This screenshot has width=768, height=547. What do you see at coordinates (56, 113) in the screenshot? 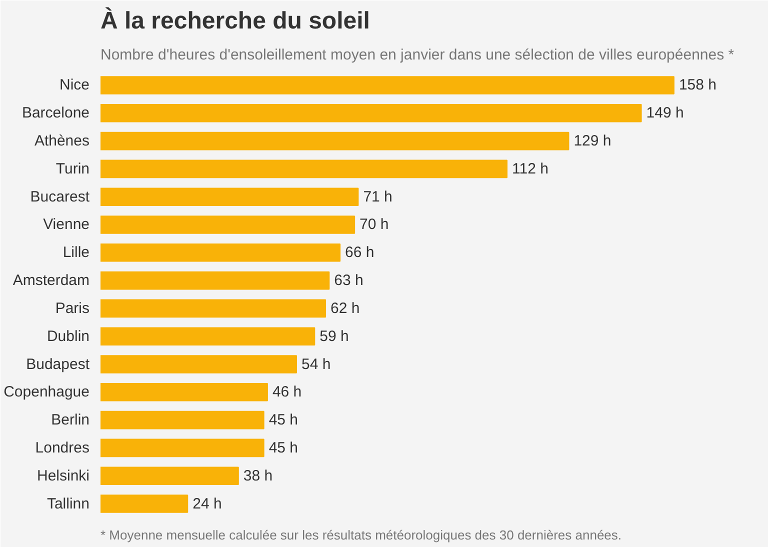
I see `y-tick-label: Barcelone` at bounding box center [56, 113].